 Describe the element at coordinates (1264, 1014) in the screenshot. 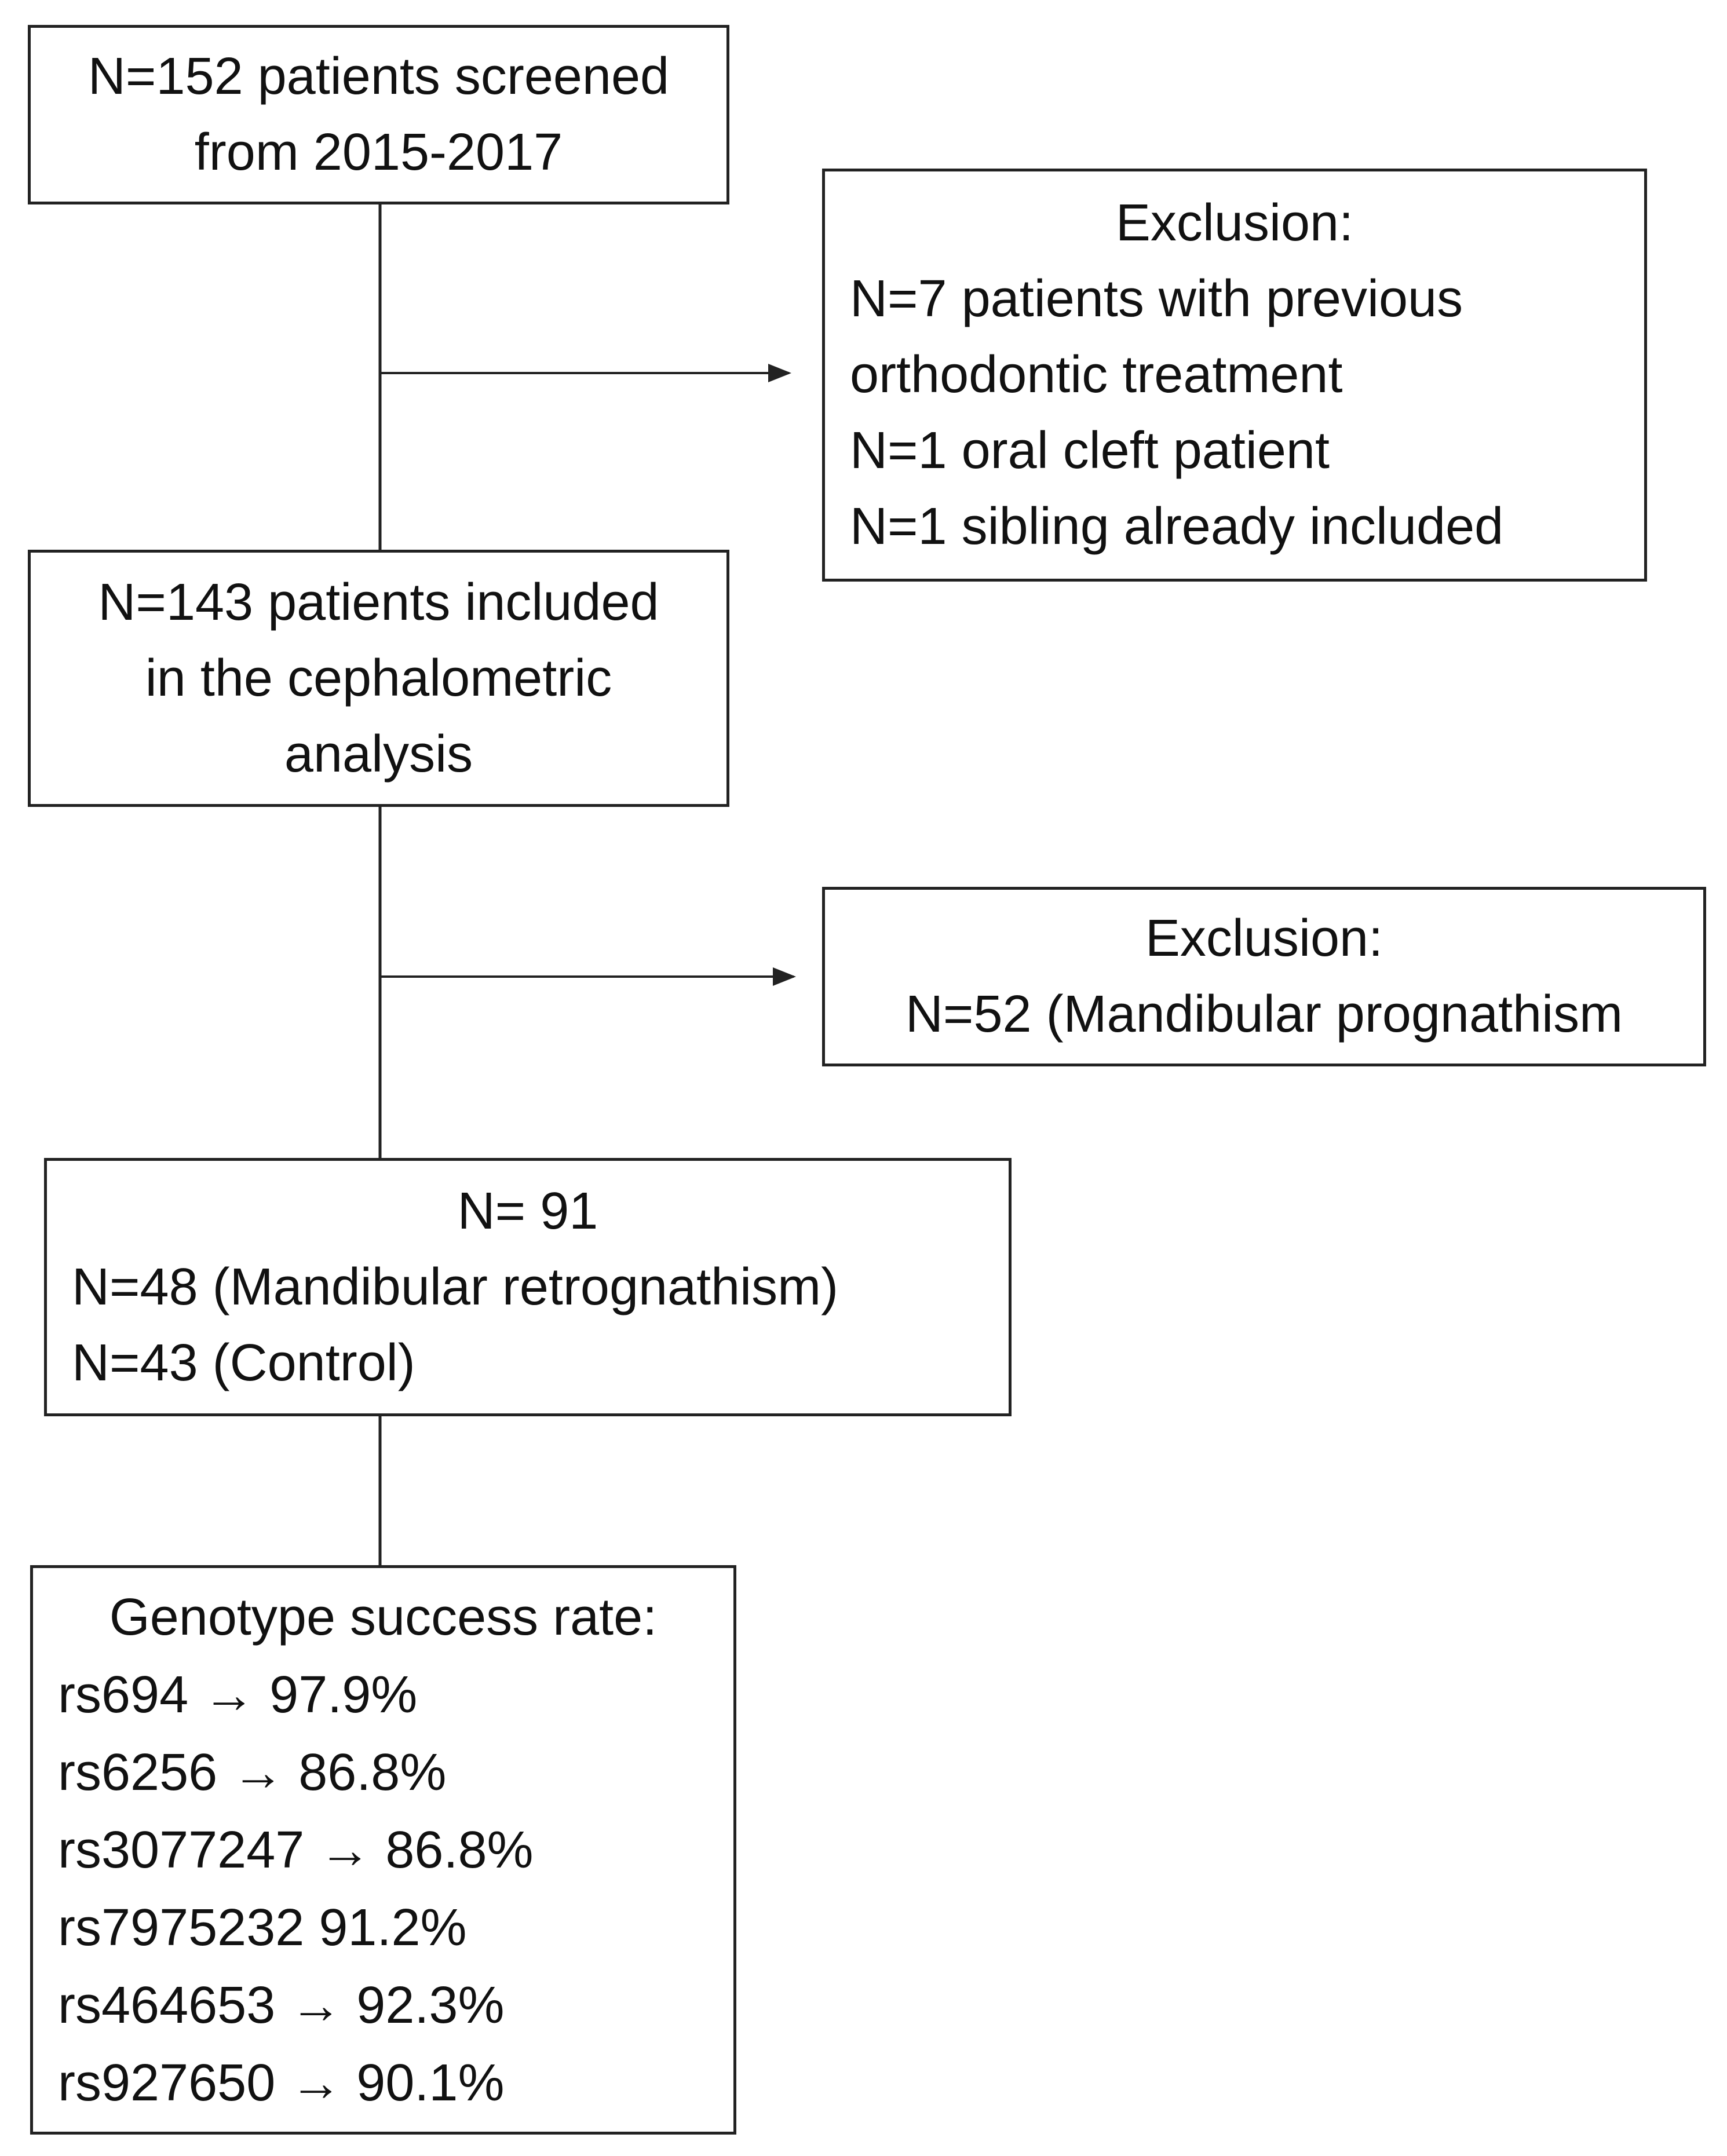

I see `node-text: N=52 (Mandibular prognathism` at that location.